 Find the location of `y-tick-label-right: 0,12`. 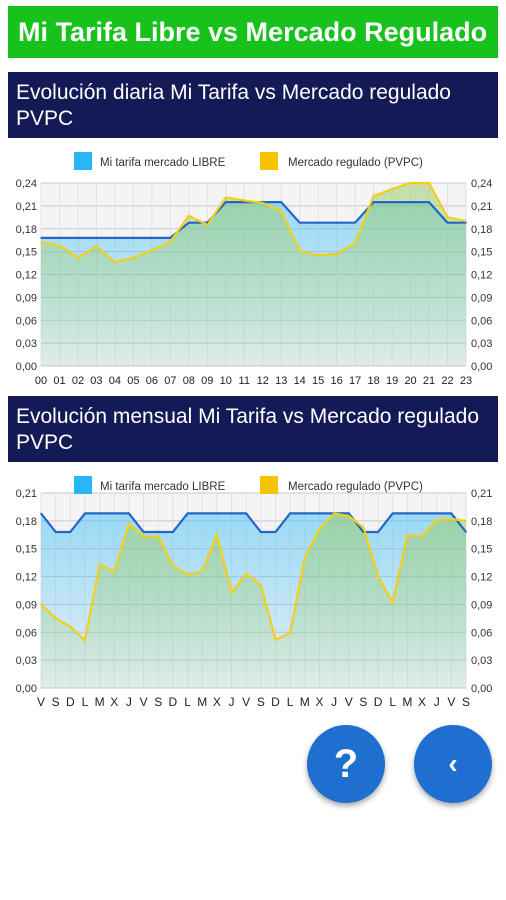

y-tick-label-right: 0,12 is located at coordinates (481, 578).